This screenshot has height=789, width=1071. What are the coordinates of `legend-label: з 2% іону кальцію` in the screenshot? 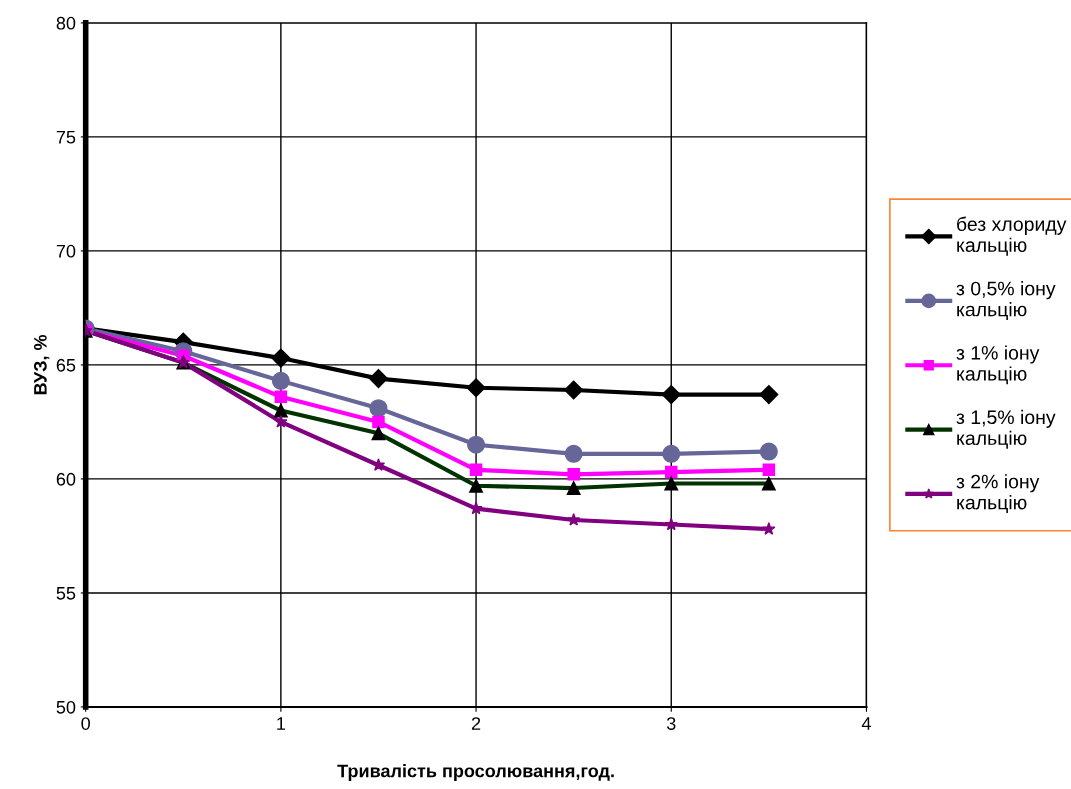 It's located at (998, 494).